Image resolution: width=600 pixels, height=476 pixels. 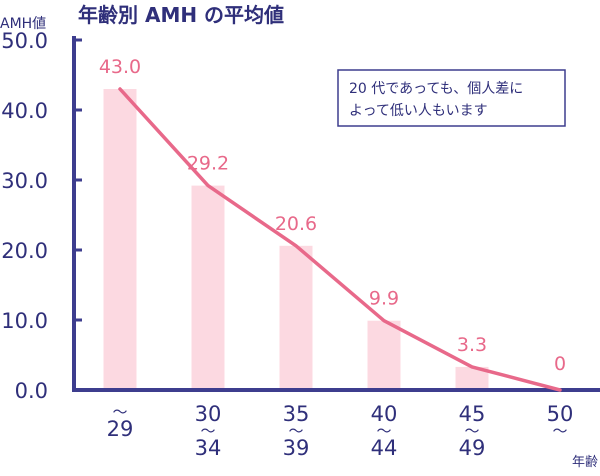 What do you see at coordinates (560, 414) in the screenshot?
I see `range-number: 50` at bounding box center [560, 414].